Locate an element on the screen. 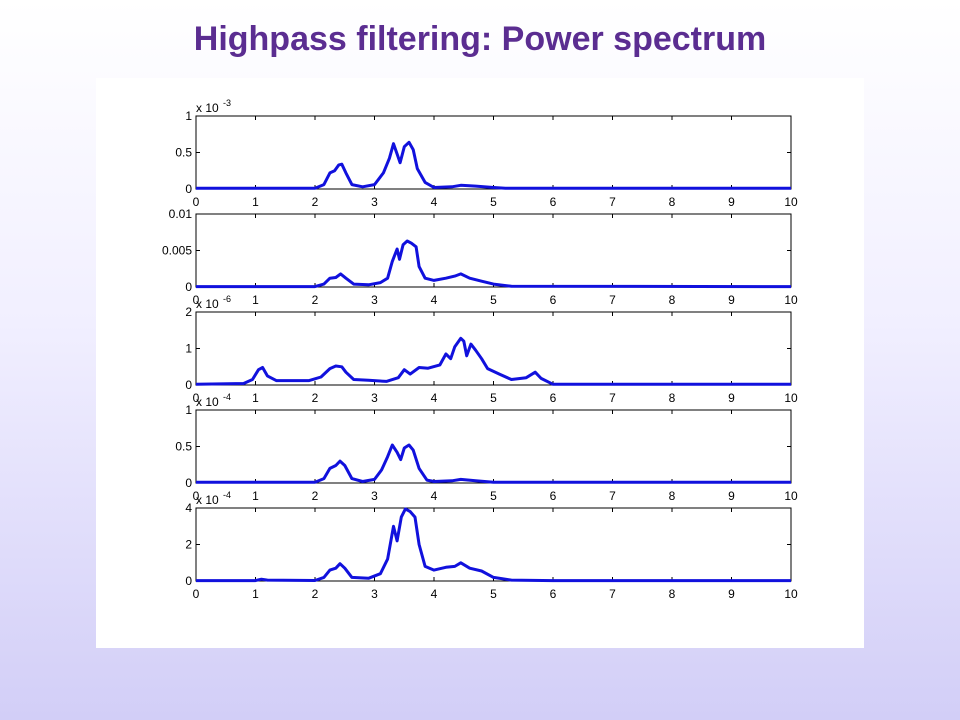  y-tick-label: 4 is located at coordinates (188, 508).